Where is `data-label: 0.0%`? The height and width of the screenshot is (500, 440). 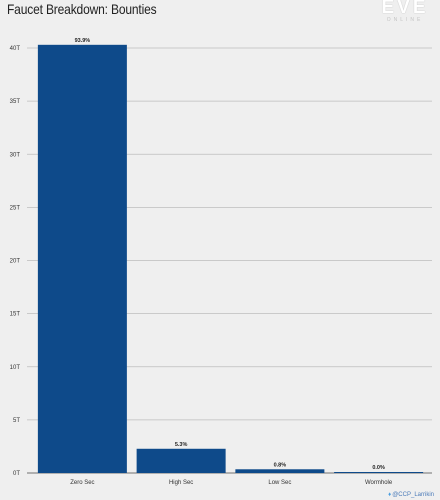 data-label: 0.0% is located at coordinates (378, 468).